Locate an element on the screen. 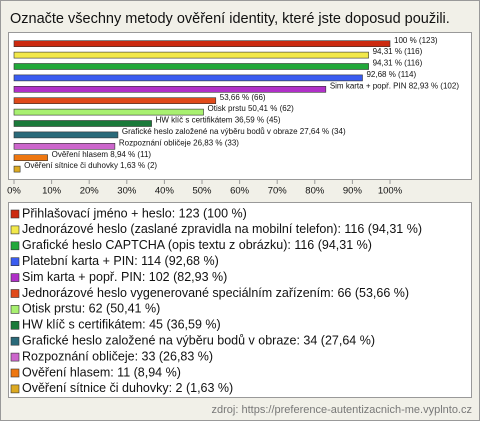  value-label: Otisk prstu 50,41 % (62) is located at coordinates (251, 108).